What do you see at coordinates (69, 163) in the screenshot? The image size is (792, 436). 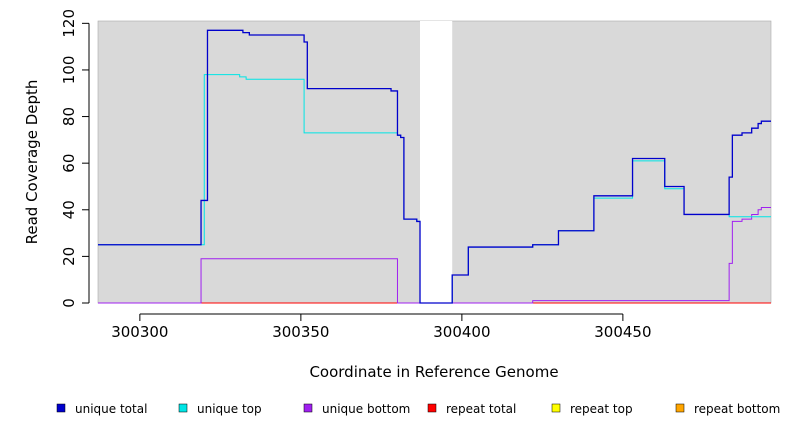 I see `y-tick-label: 60` at bounding box center [69, 163].